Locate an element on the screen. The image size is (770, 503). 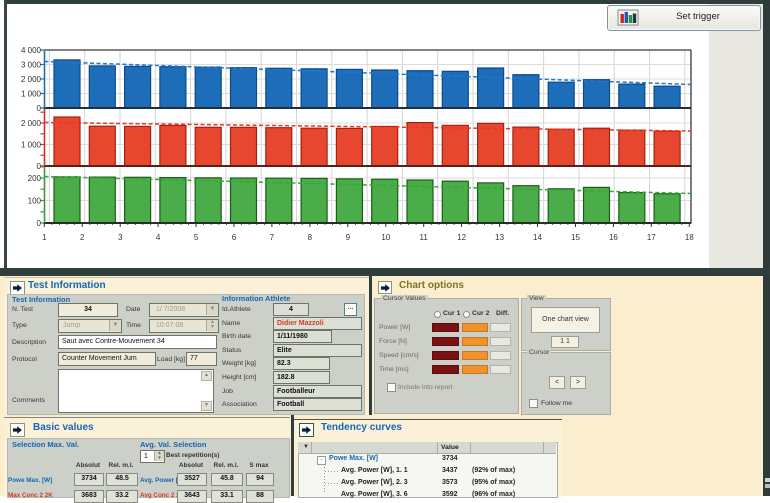
svg-text: 8 is located at coordinates (310, 237).